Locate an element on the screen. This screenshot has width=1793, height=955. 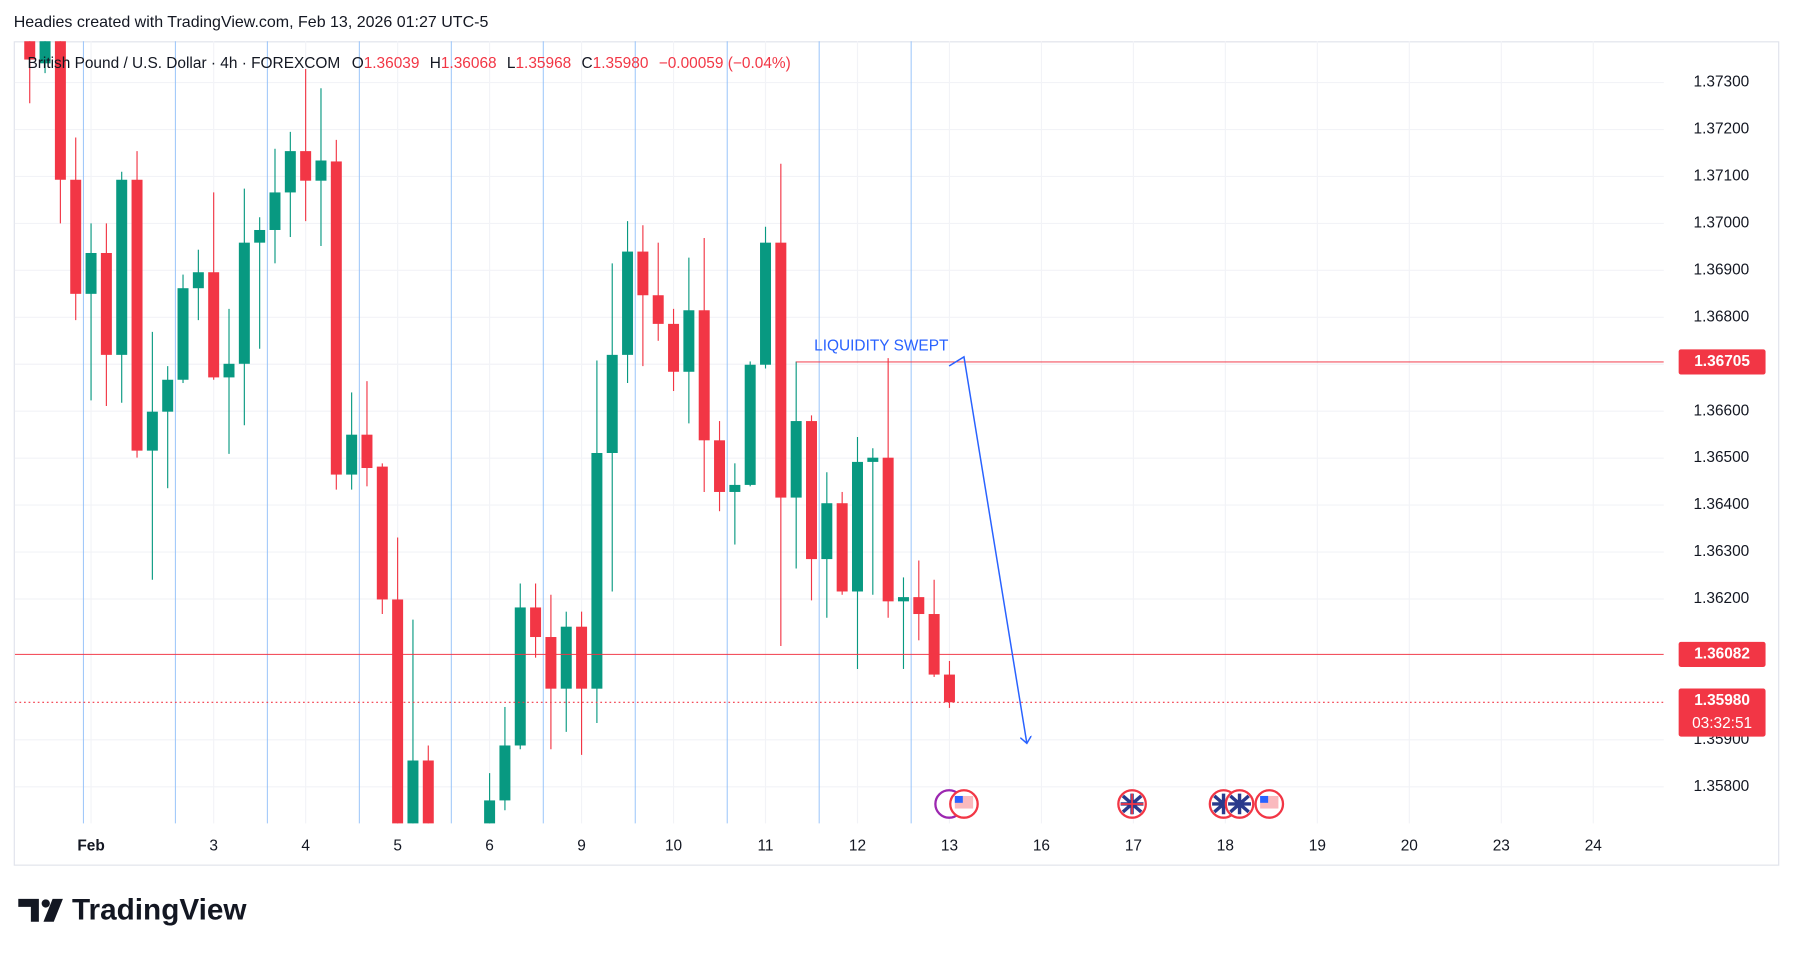
y-tick-label: 1.36300 is located at coordinates (1722, 551).